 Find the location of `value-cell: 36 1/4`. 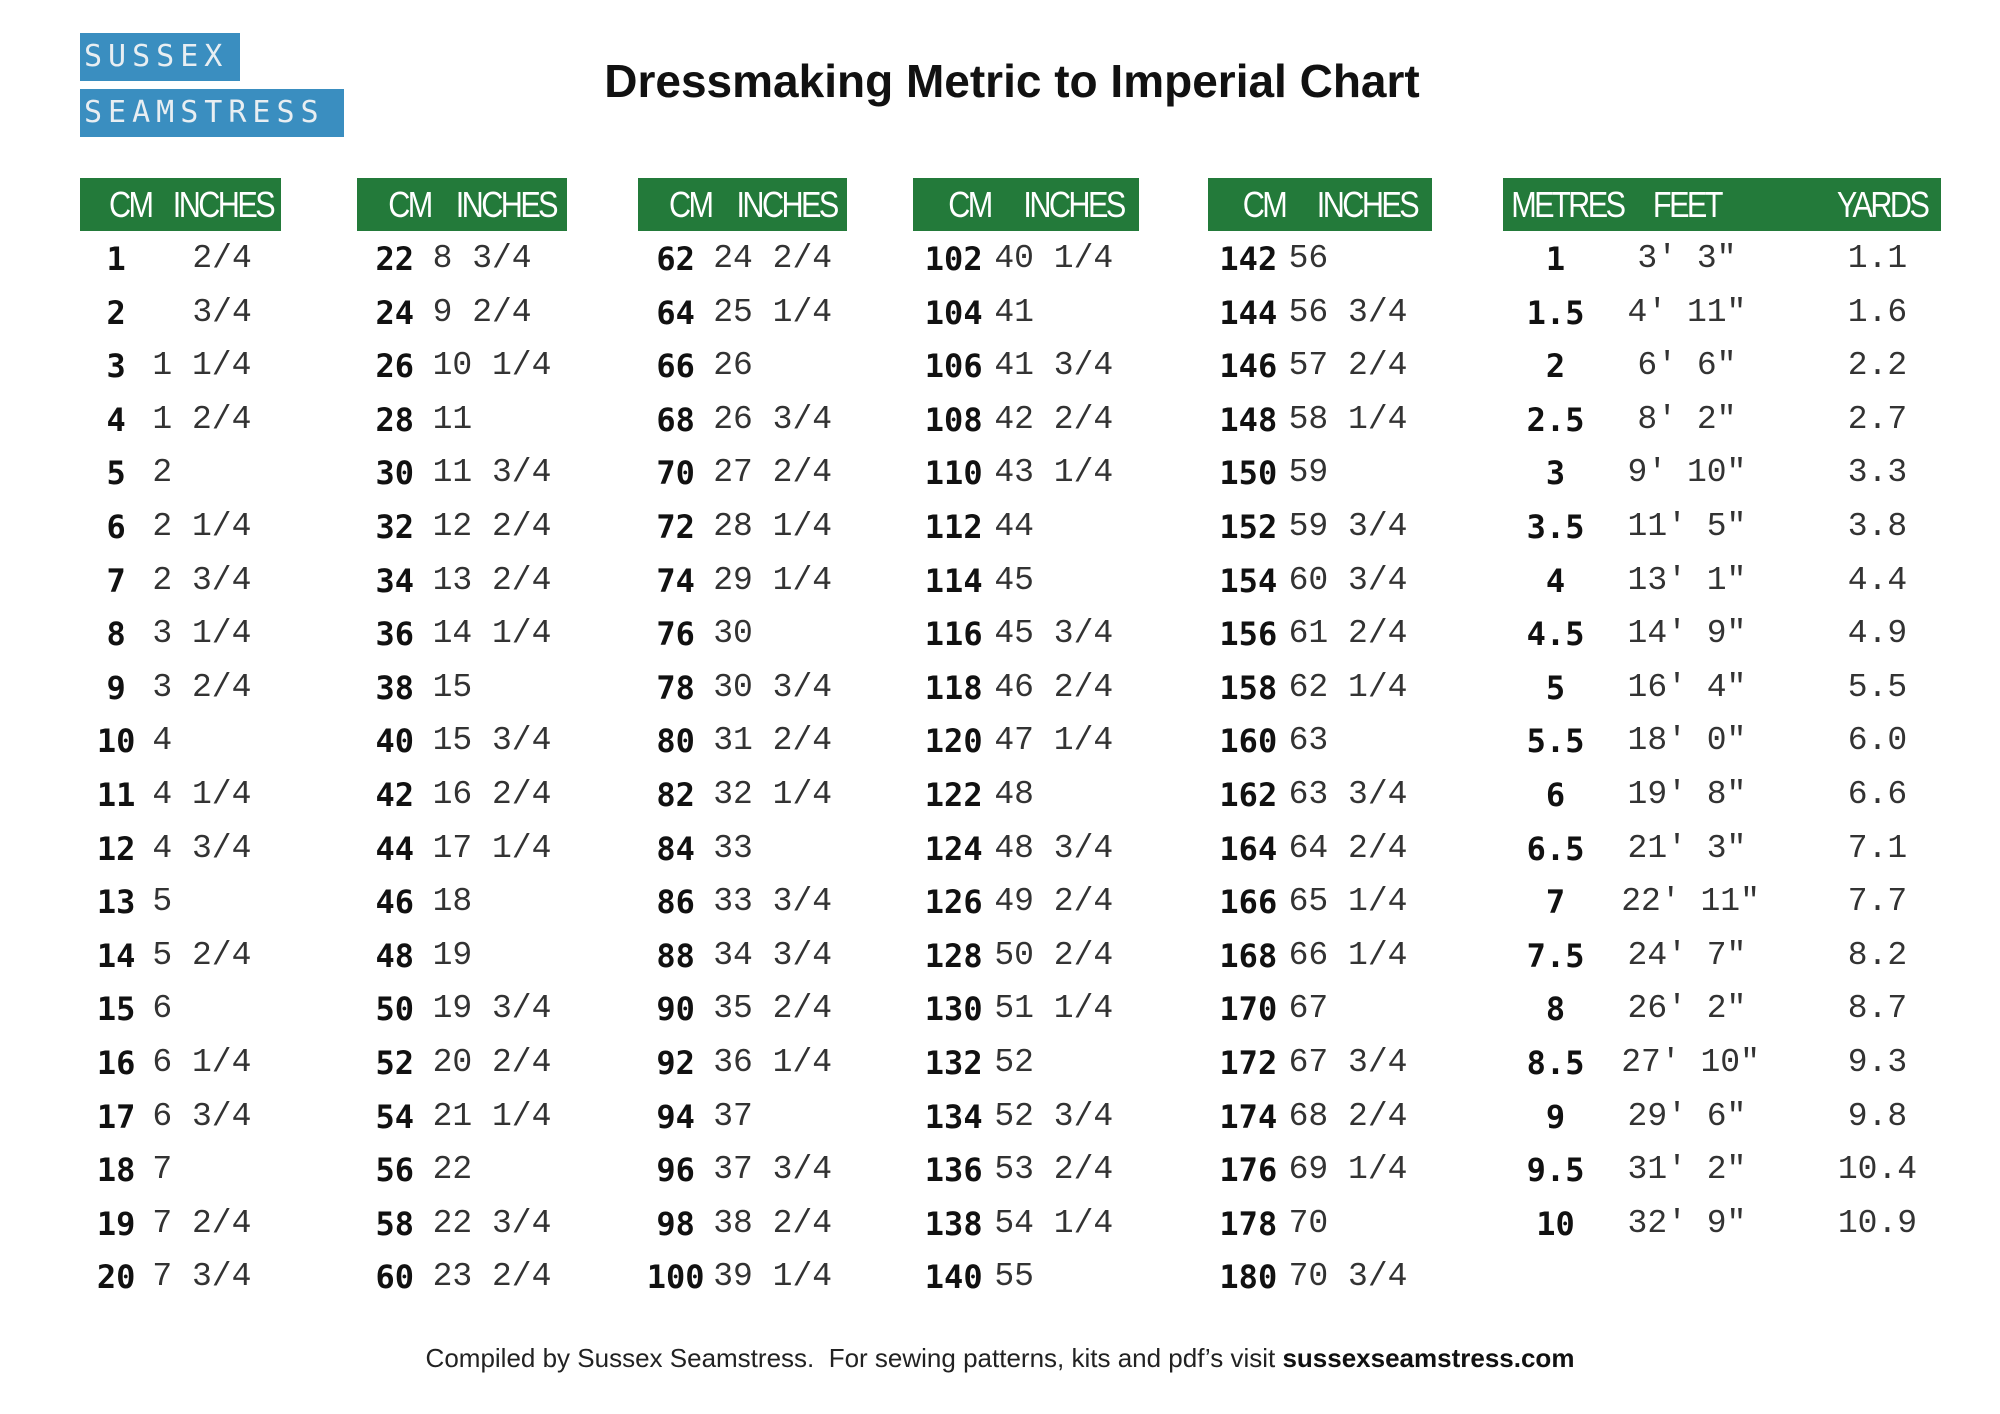

value-cell: 36 1/4 is located at coordinates (773, 1062).